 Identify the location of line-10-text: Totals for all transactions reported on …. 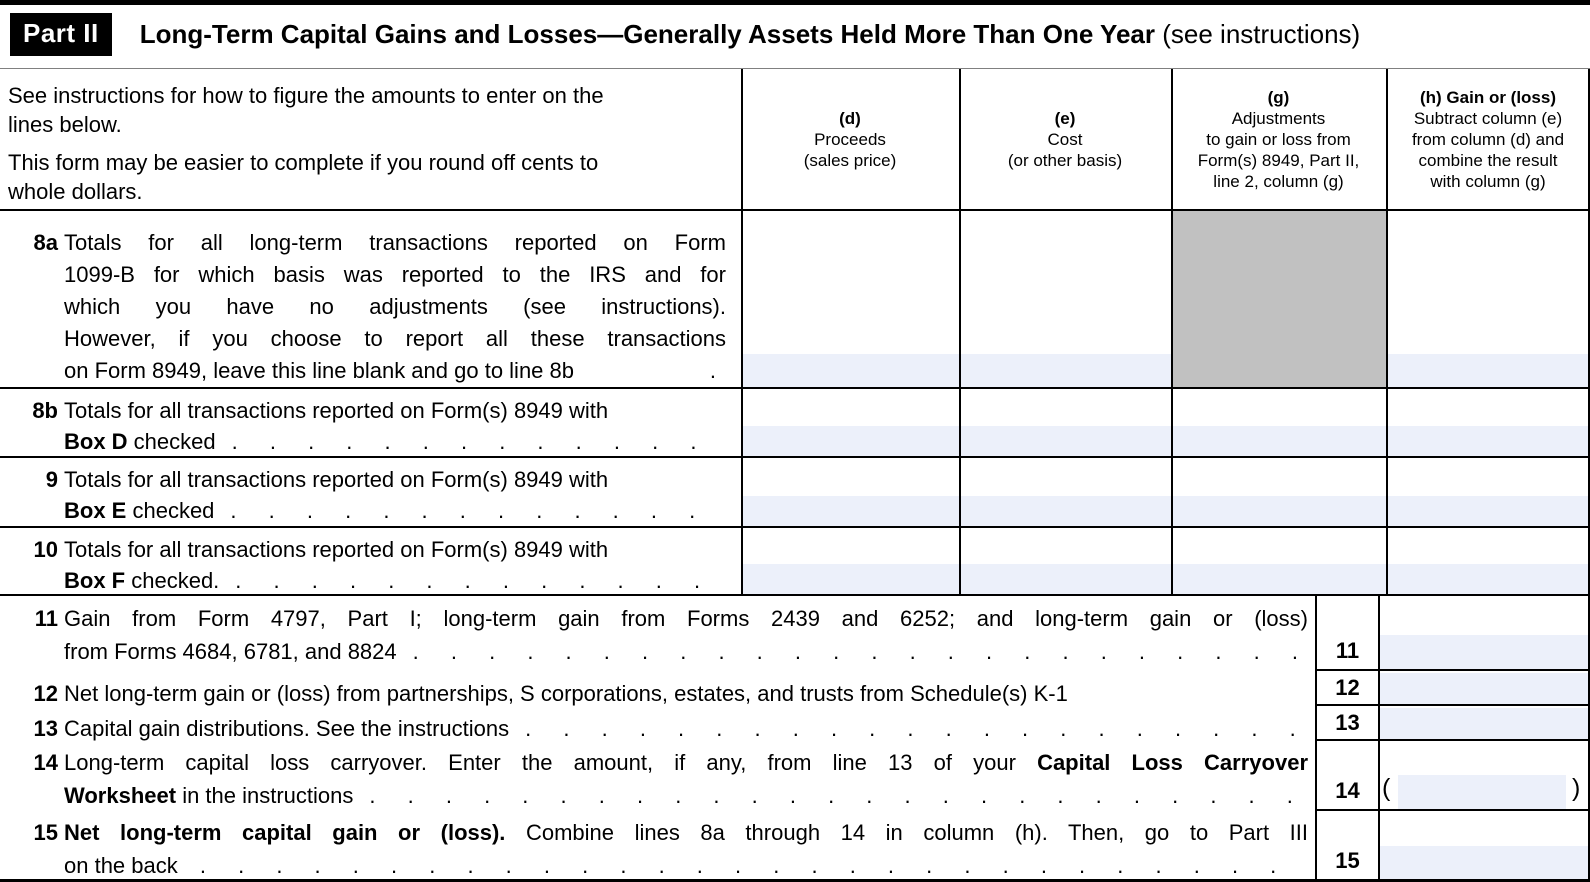
(336, 549).